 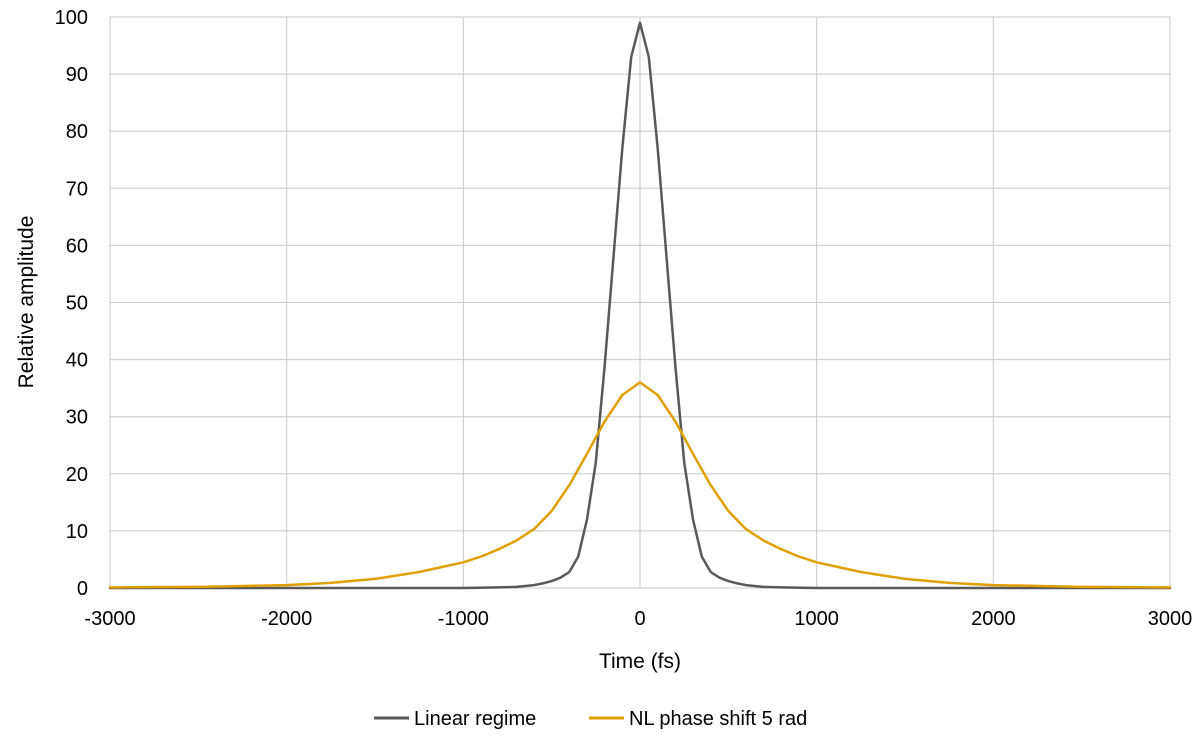 I want to click on legend-label-linear-regime: Linear regime, so click(x=475, y=719).